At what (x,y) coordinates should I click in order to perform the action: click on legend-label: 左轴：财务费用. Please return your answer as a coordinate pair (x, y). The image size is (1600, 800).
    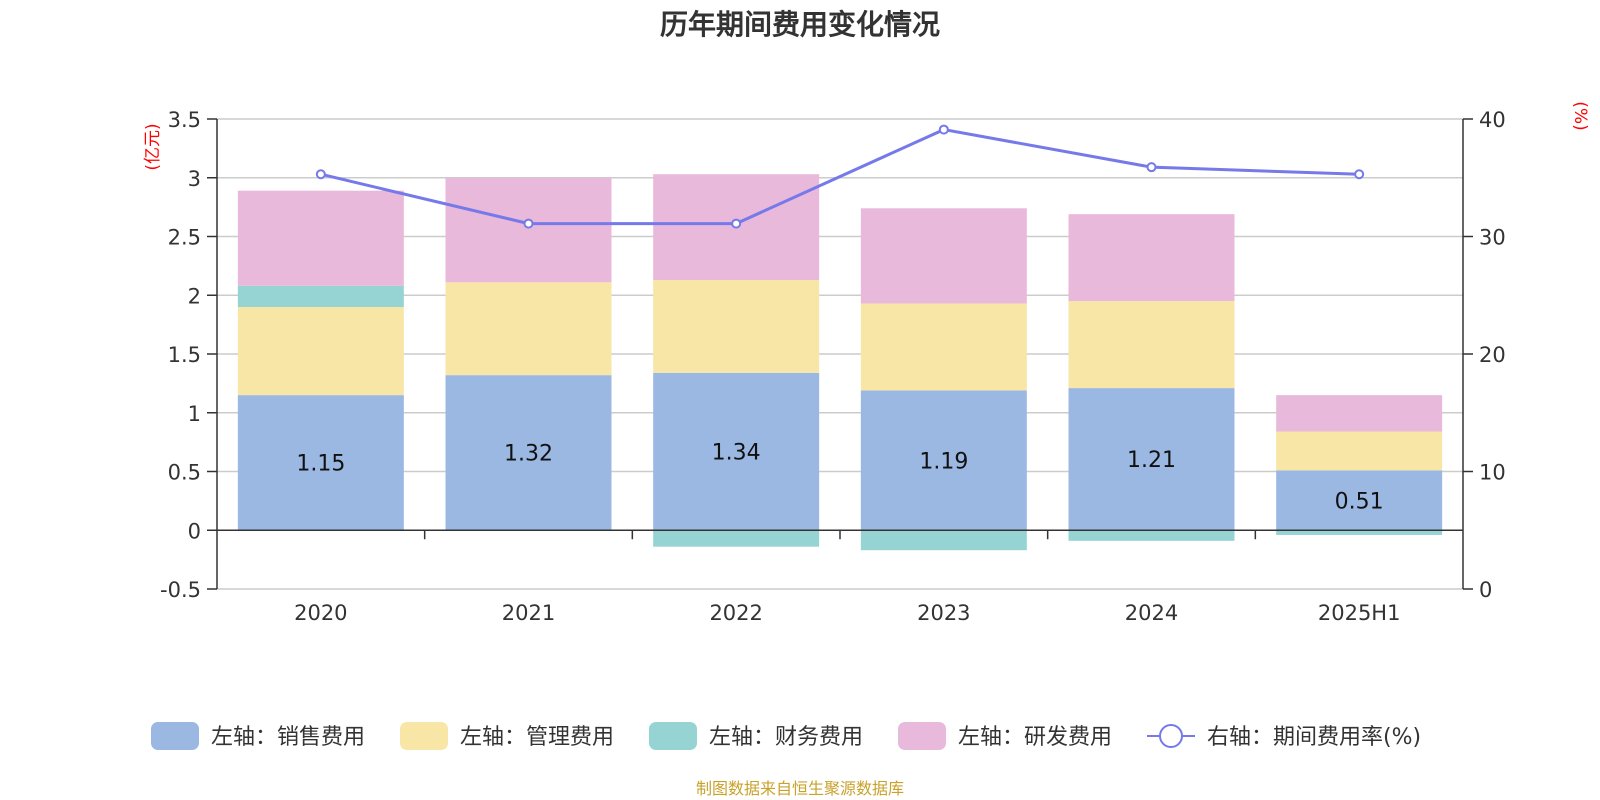
    Looking at the image, I should click on (786, 737).